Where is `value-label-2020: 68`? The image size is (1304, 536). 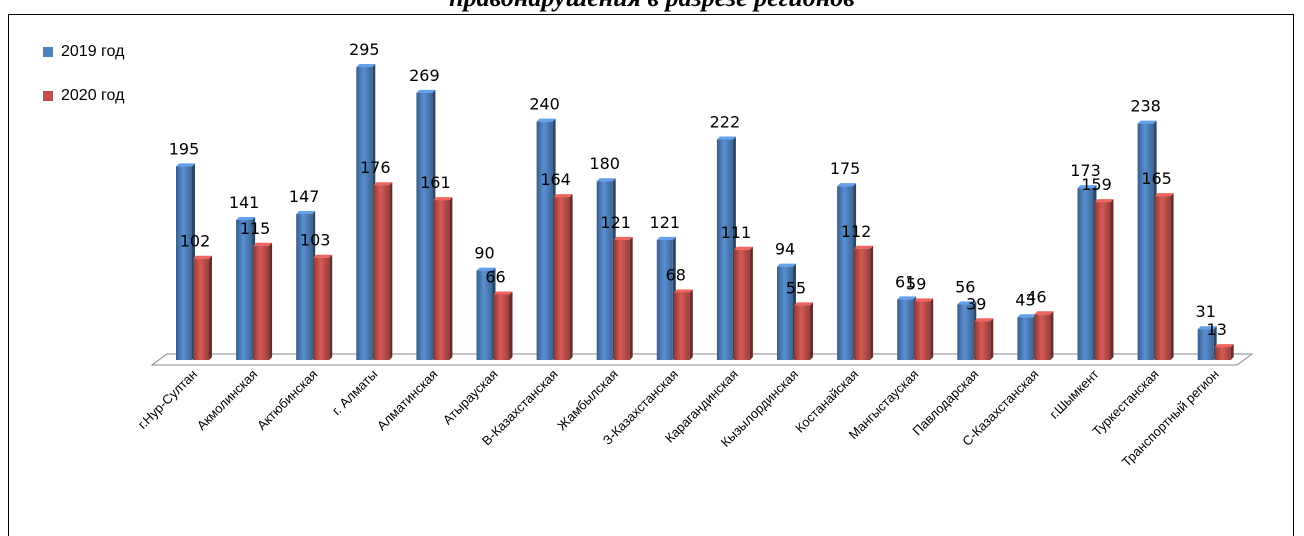
value-label-2020: 68 is located at coordinates (676, 274).